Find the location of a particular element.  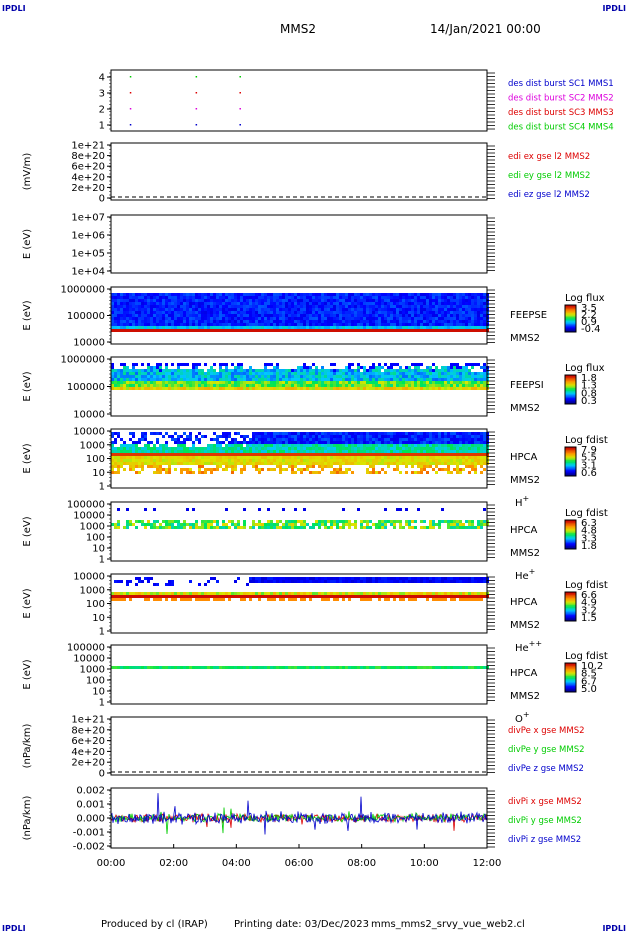

instrument-label: HPCA is located at coordinates (524, 457).